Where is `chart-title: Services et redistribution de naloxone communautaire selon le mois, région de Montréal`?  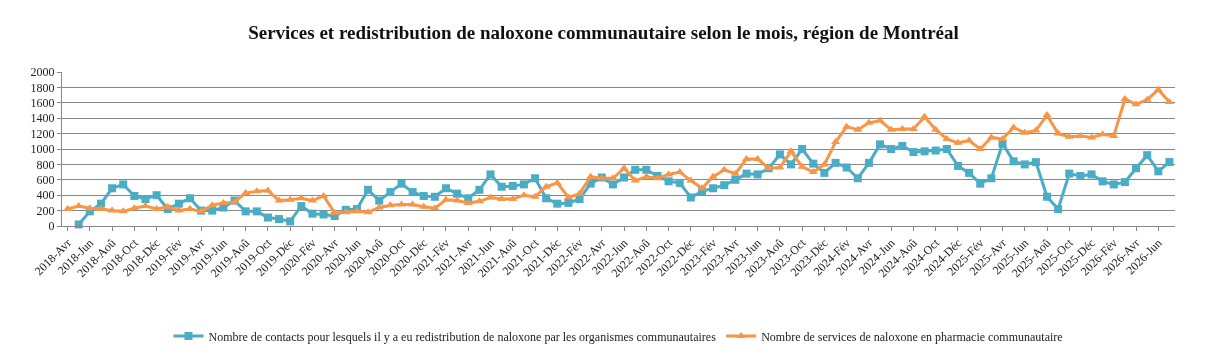
chart-title: Services et redistribution de naloxone communautaire selon le mois, région de Montréal is located at coordinates (603, 32).